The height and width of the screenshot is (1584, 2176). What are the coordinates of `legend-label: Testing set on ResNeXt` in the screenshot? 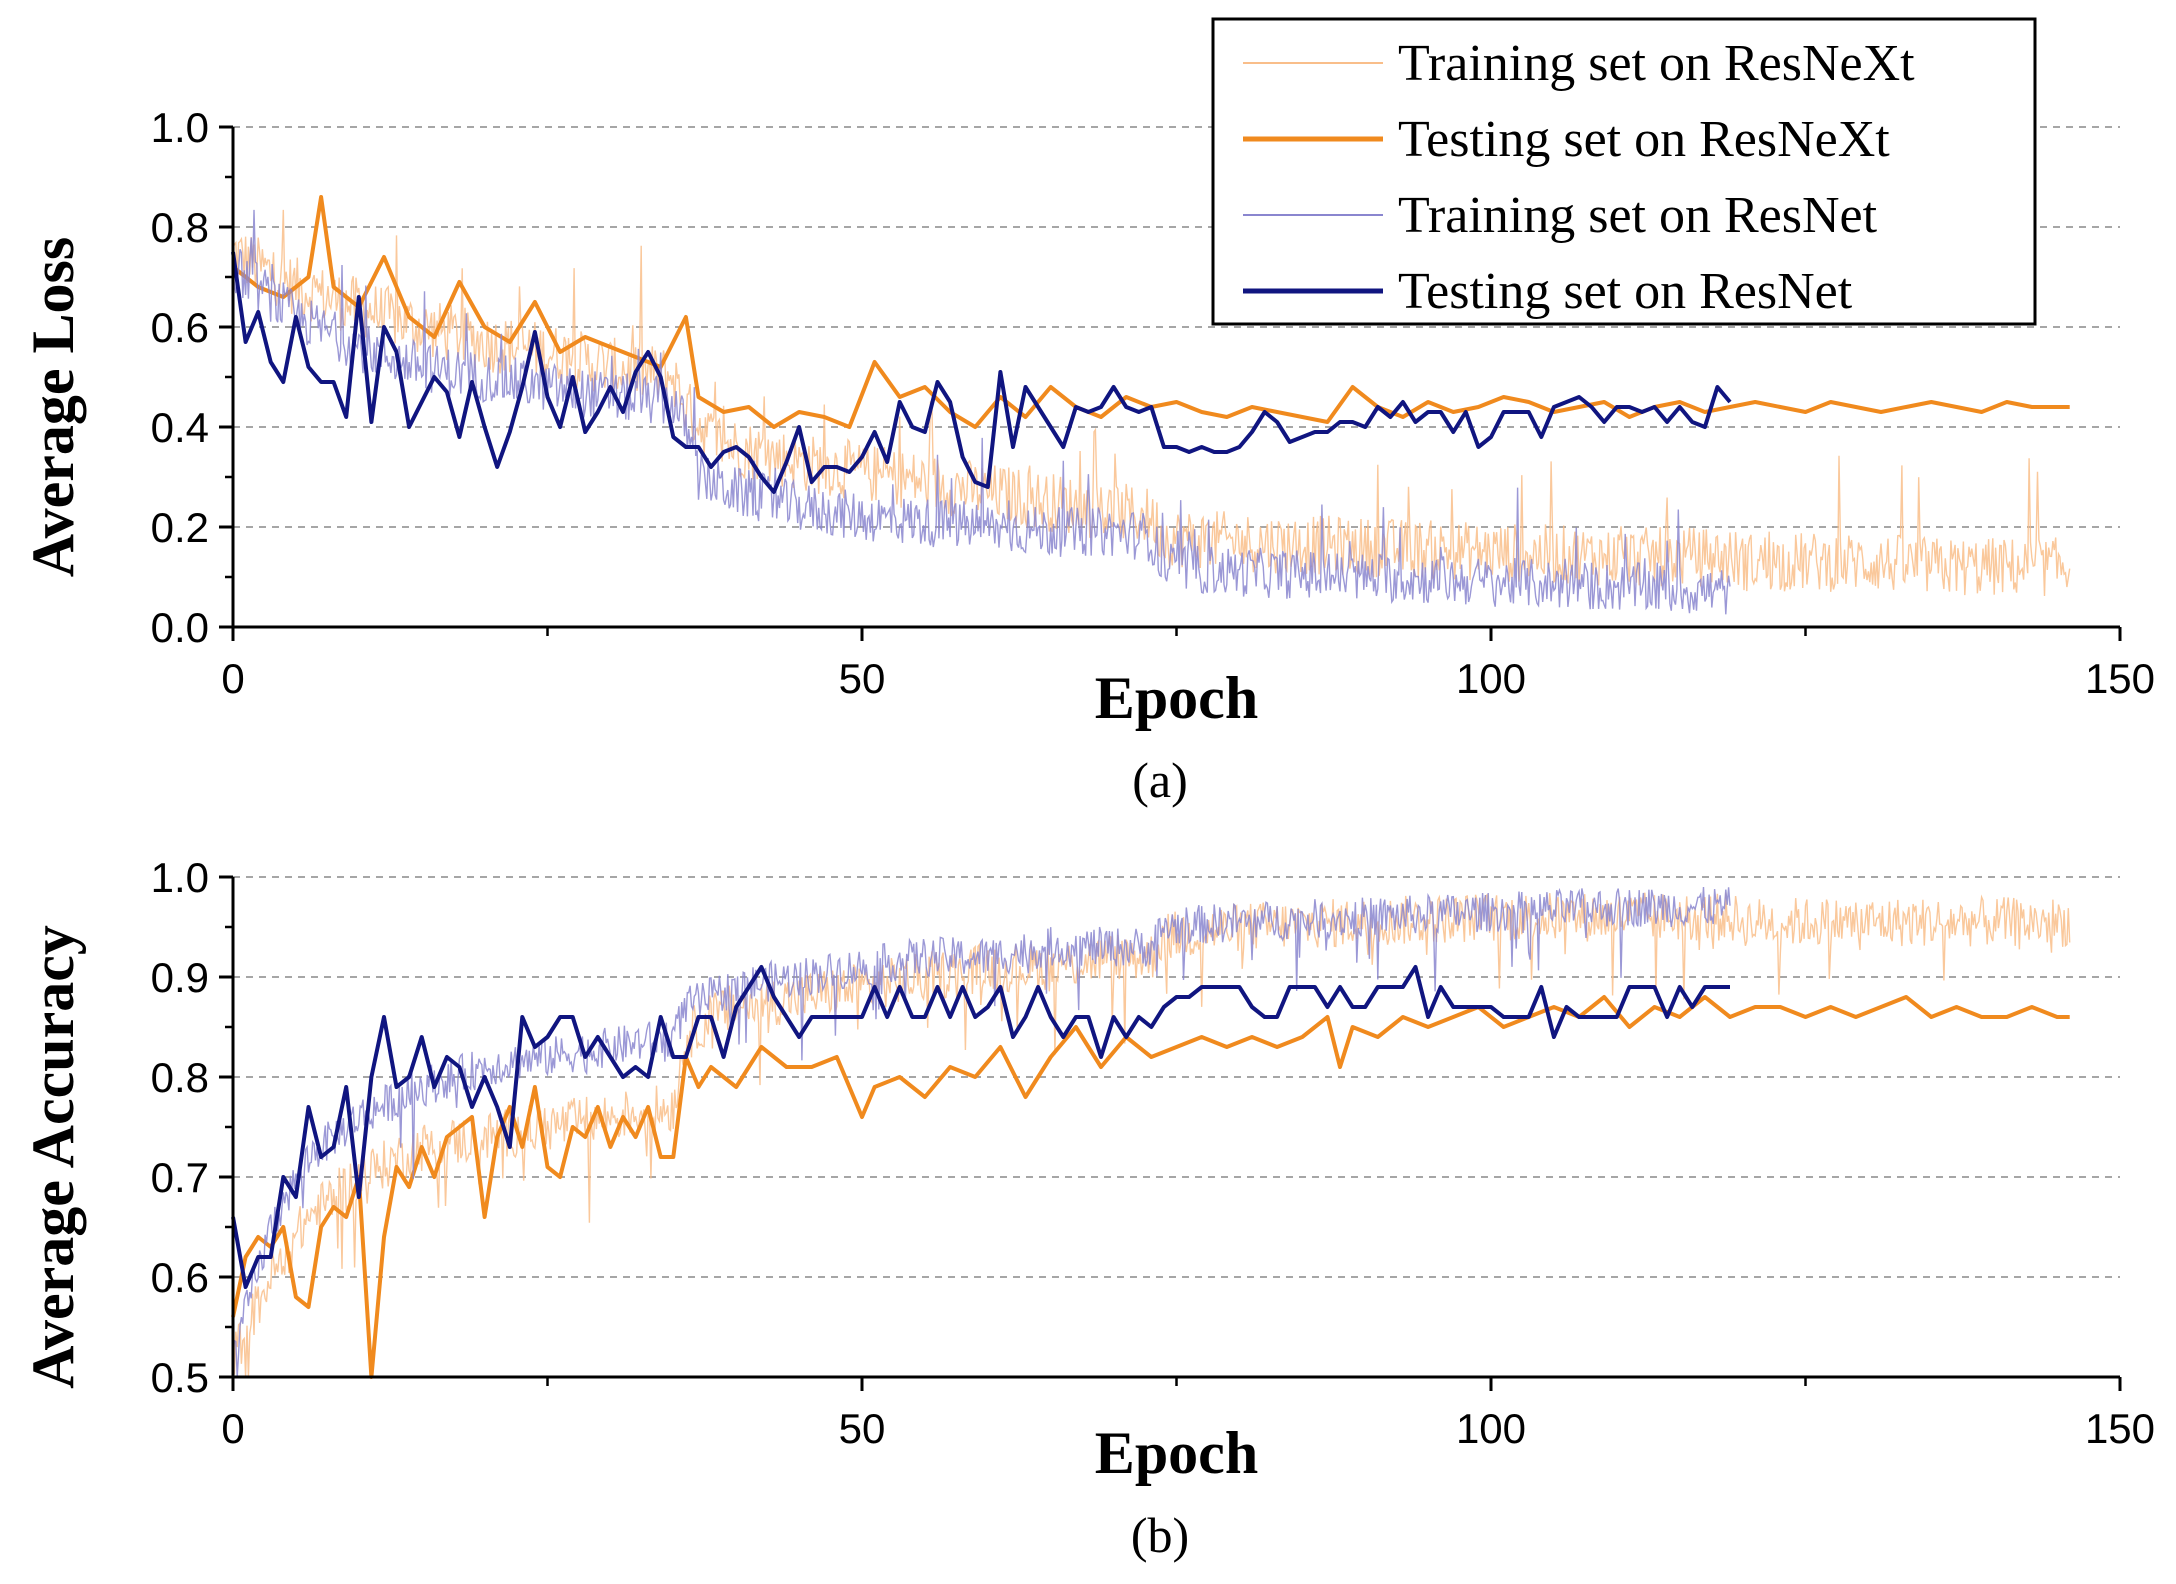 It's located at (1644, 139).